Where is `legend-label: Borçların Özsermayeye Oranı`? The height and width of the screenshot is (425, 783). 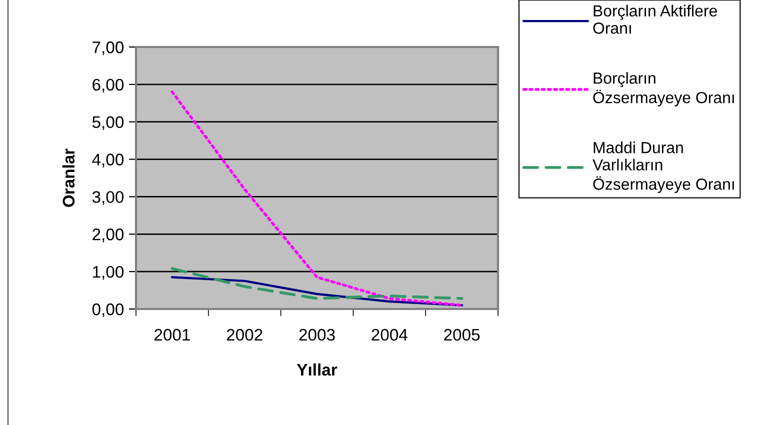 legend-label: Borçların Özsermayeye Oranı is located at coordinates (663, 89).